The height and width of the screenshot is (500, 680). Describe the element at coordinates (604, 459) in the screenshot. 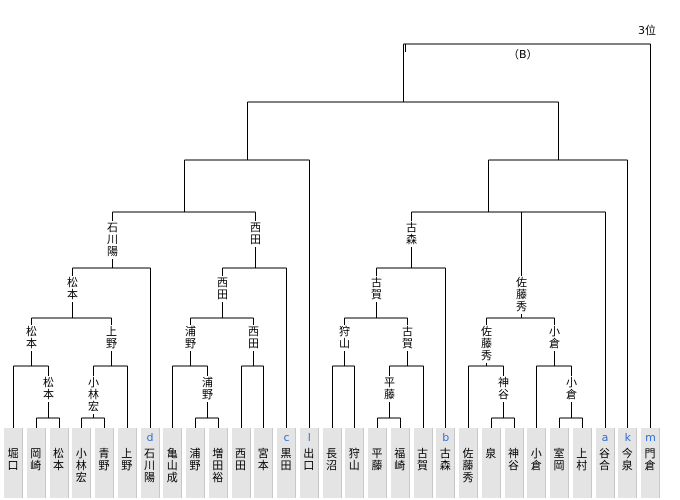

I see `player-name: 谷合` at that location.